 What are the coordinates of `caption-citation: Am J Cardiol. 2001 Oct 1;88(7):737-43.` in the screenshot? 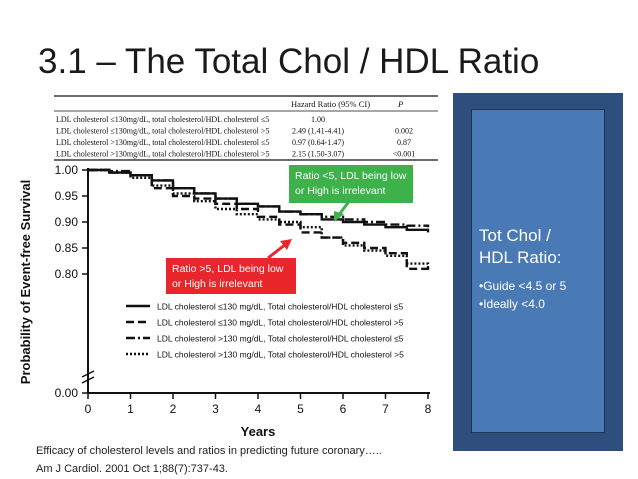 It's located at (132, 469).